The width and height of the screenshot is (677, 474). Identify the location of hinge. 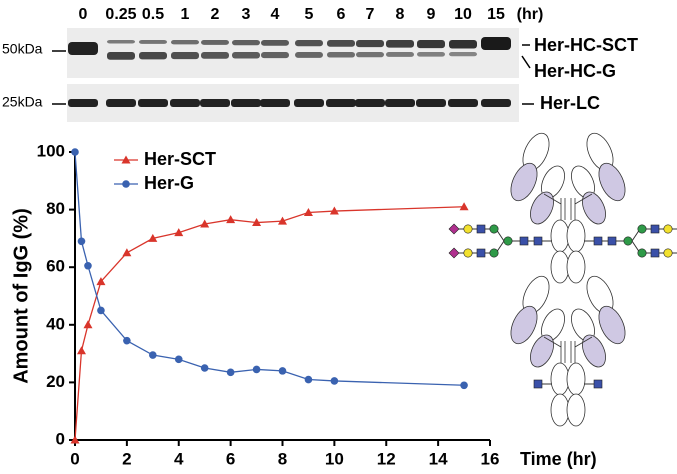
(568, 206).